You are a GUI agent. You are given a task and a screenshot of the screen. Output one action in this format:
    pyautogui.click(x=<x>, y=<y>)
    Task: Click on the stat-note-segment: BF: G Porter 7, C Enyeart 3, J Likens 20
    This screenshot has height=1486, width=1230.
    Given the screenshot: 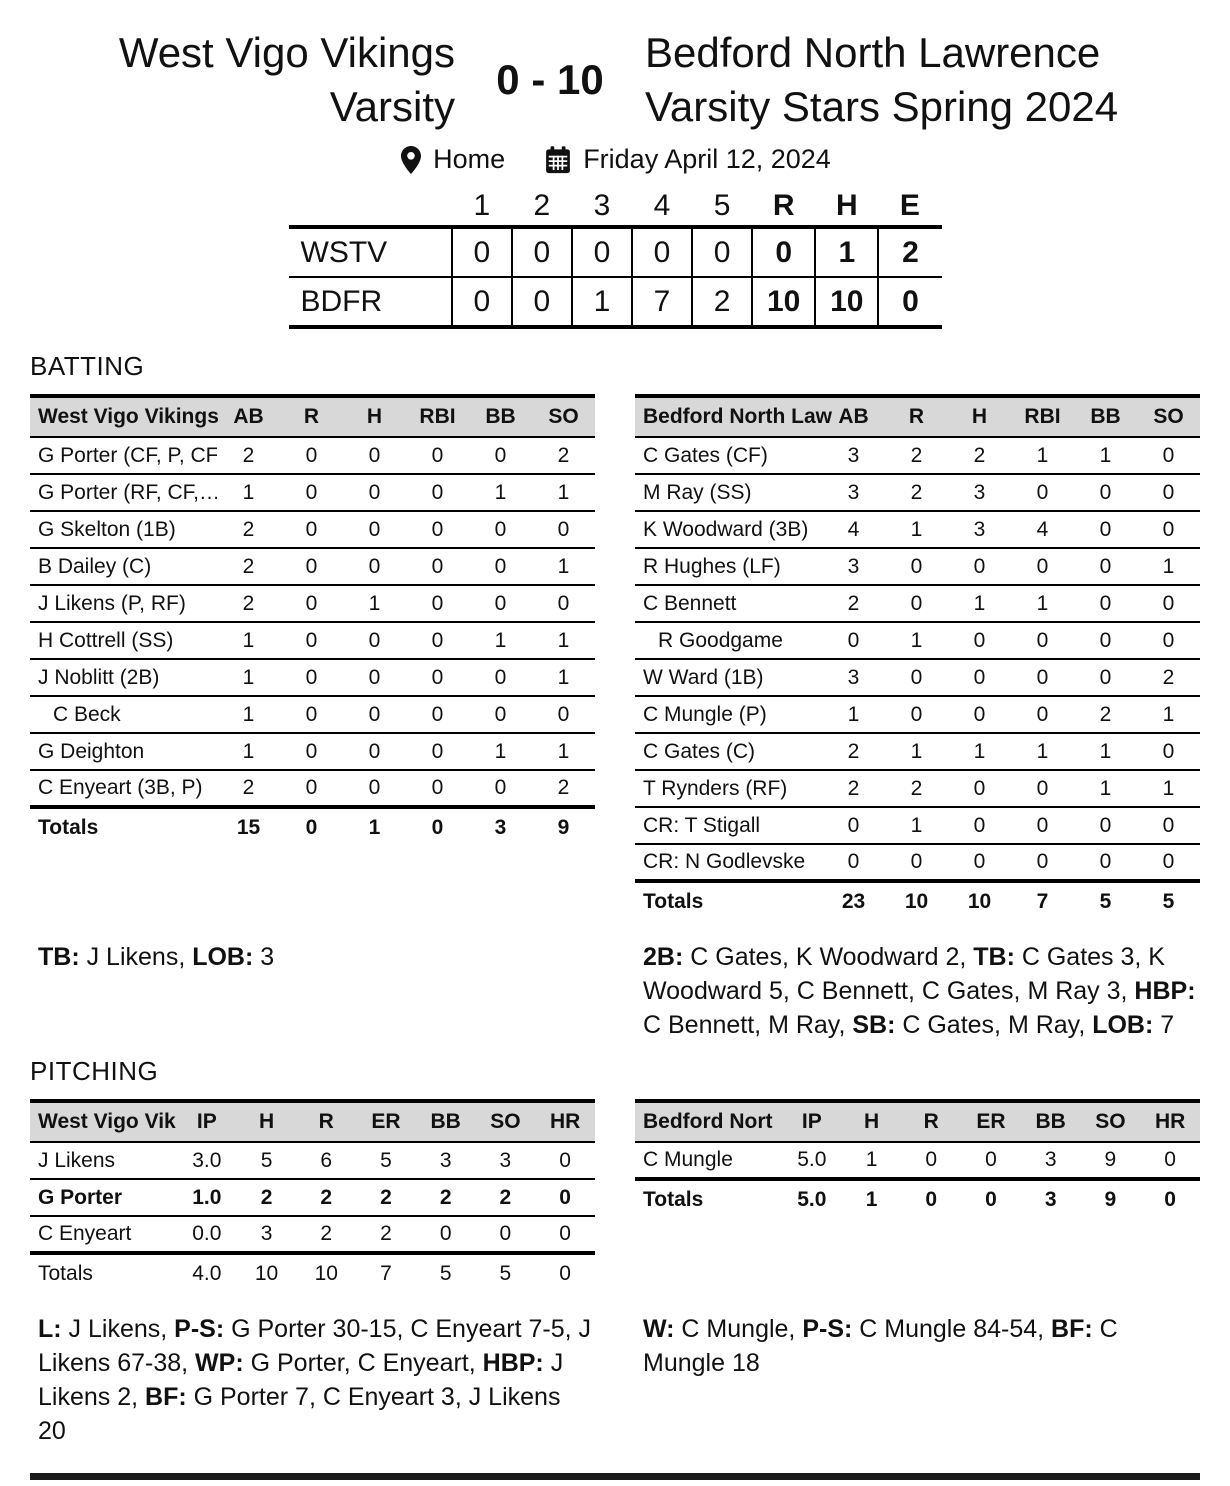 What is the action you would take?
    pyautogui.click(x=299, y=1414)
    